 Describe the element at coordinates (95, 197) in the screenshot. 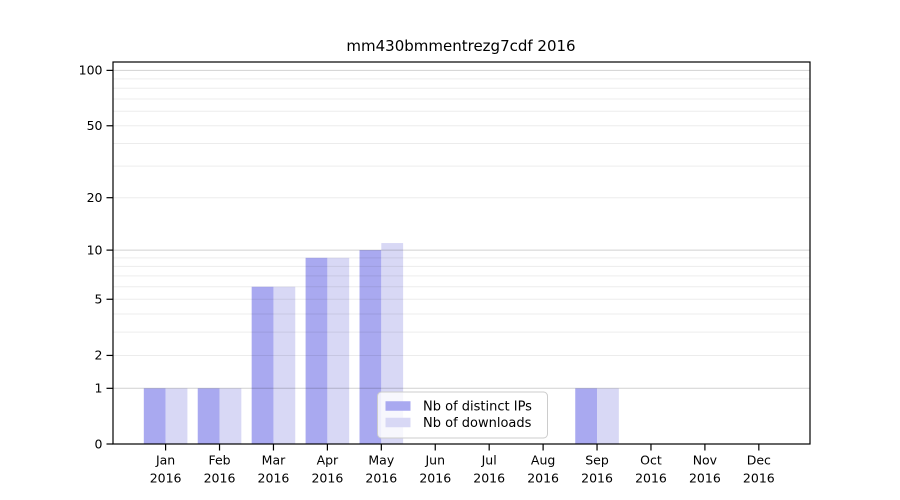

I see `y-tick-label: 20` at that location.